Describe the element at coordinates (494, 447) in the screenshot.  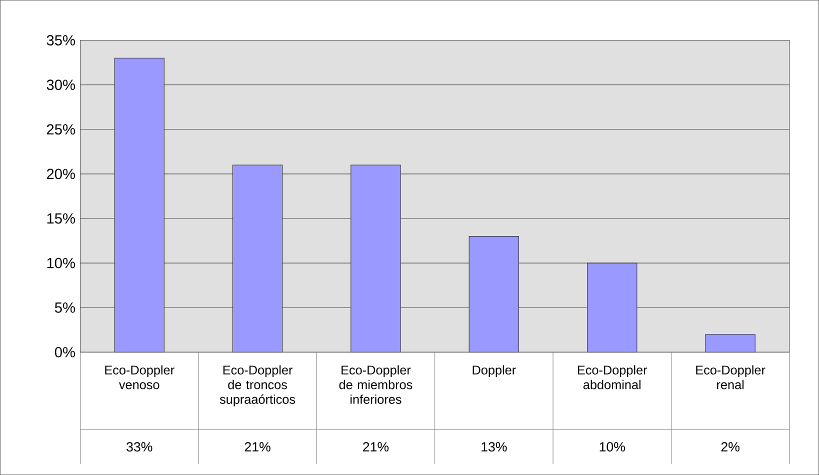
I see `data-label: 13%` at that location.